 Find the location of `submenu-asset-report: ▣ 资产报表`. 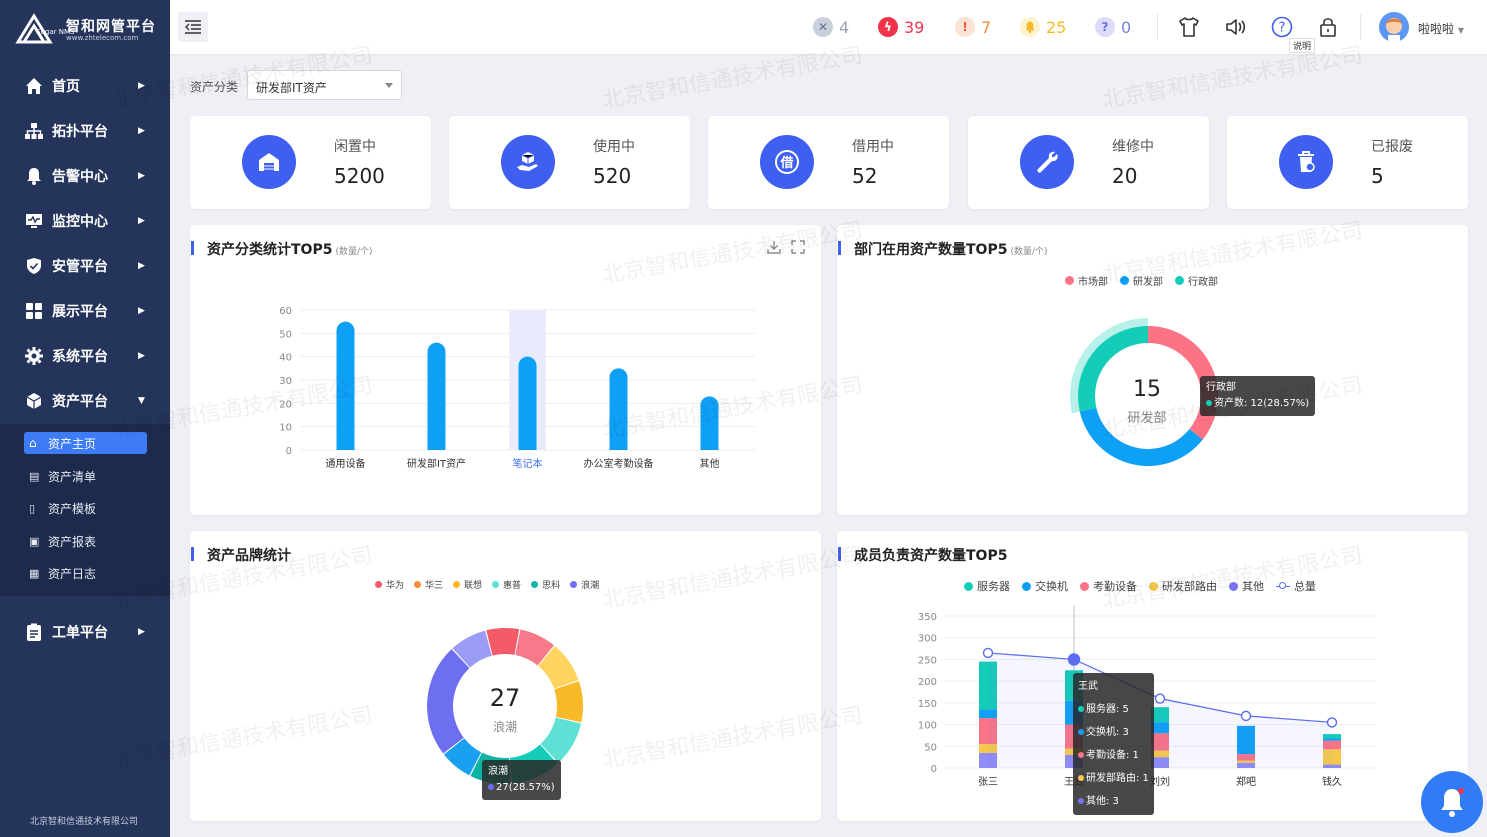

submenu-asset-report: ▣ 资产报表 is located at coordinates (85, 541).